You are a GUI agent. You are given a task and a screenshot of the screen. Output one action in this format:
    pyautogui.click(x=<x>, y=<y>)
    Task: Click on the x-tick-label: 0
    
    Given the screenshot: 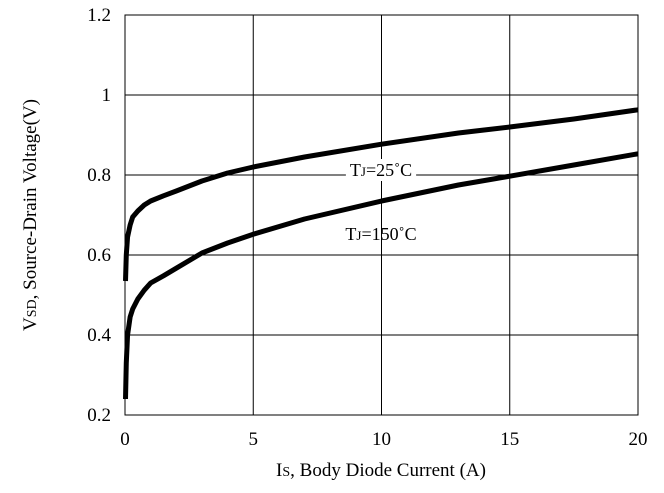 What is the action you would take?
    pyautogui.click(x=125, y=439)
    